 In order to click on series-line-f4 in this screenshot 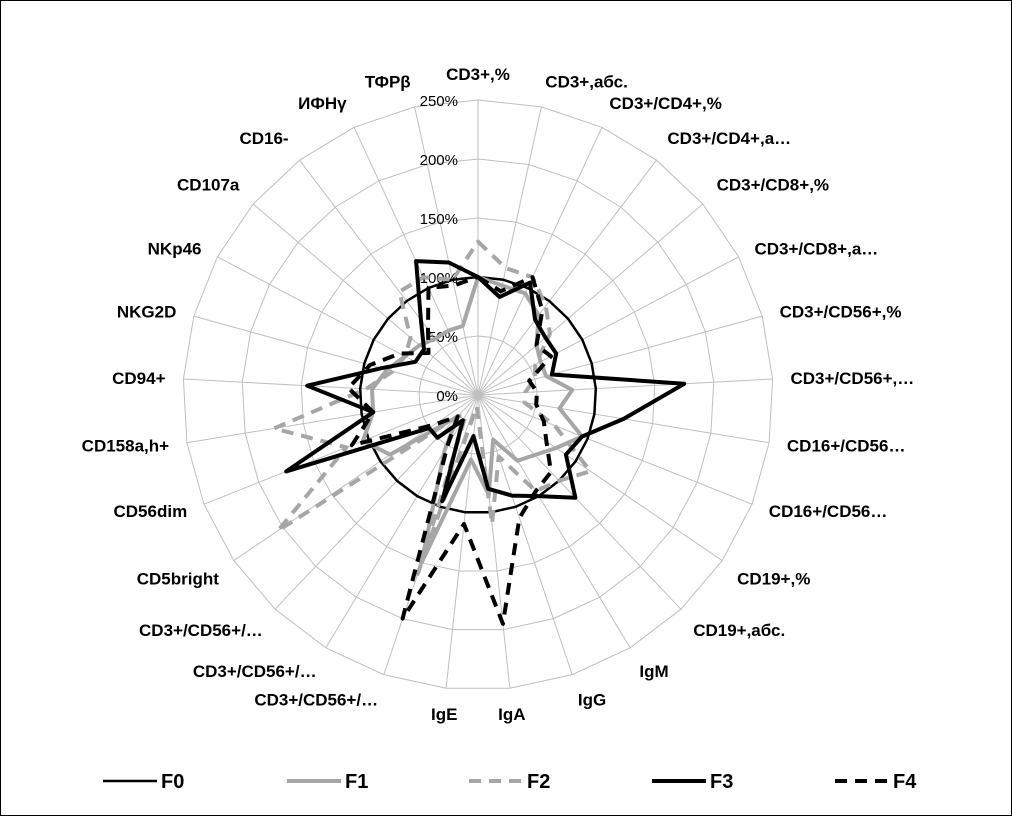, I will do `click(449, 450)`.